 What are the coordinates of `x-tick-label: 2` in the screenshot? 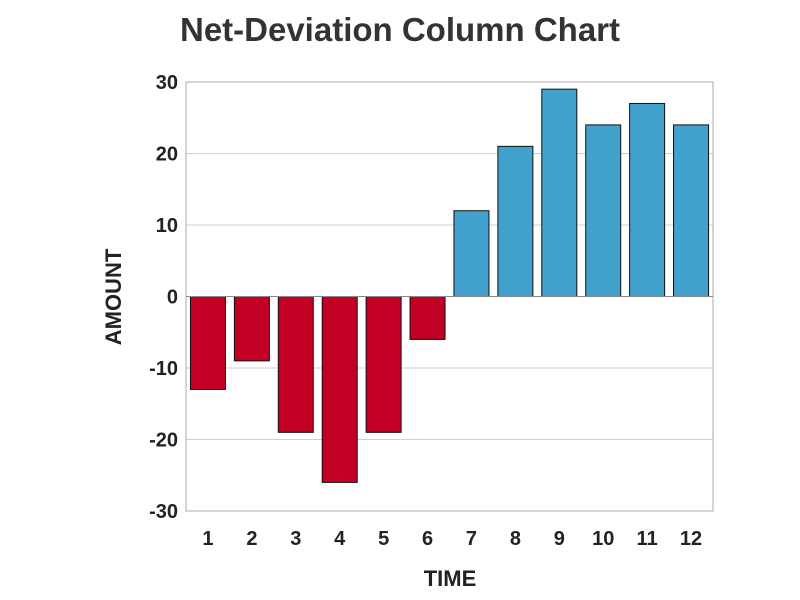 It's located at (251, 539).